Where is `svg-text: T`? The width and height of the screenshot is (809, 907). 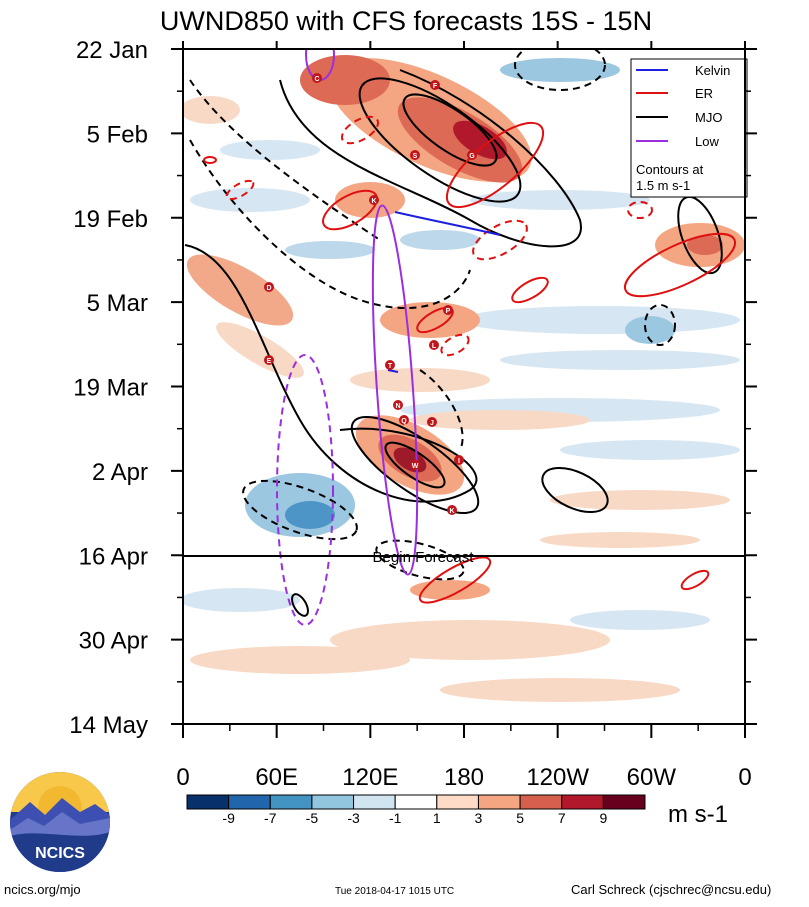 svg-text: T is located at coordinates (390, 366).